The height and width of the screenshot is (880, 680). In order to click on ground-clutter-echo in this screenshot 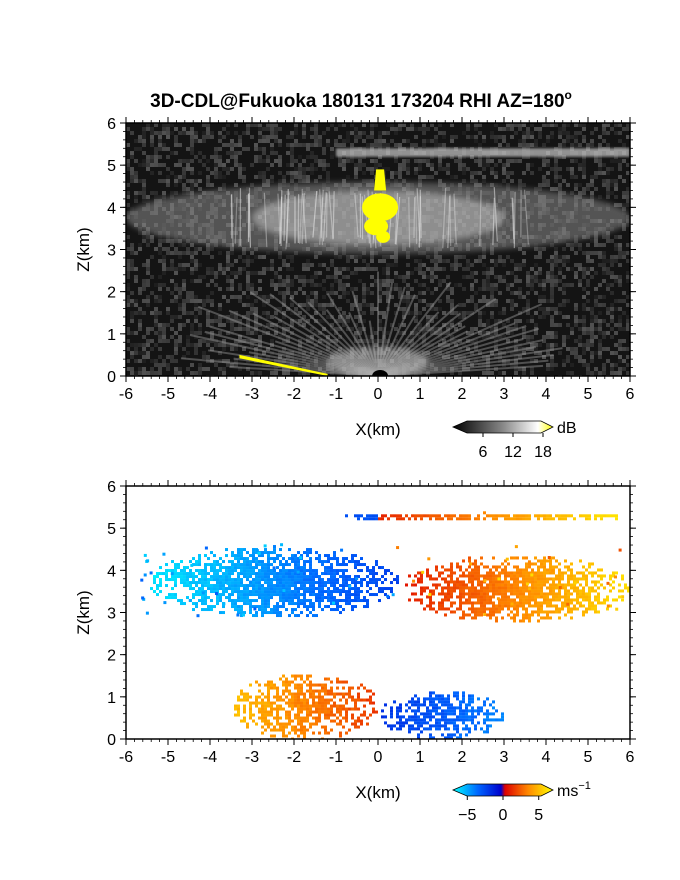, I will do `click(283, 365)`.